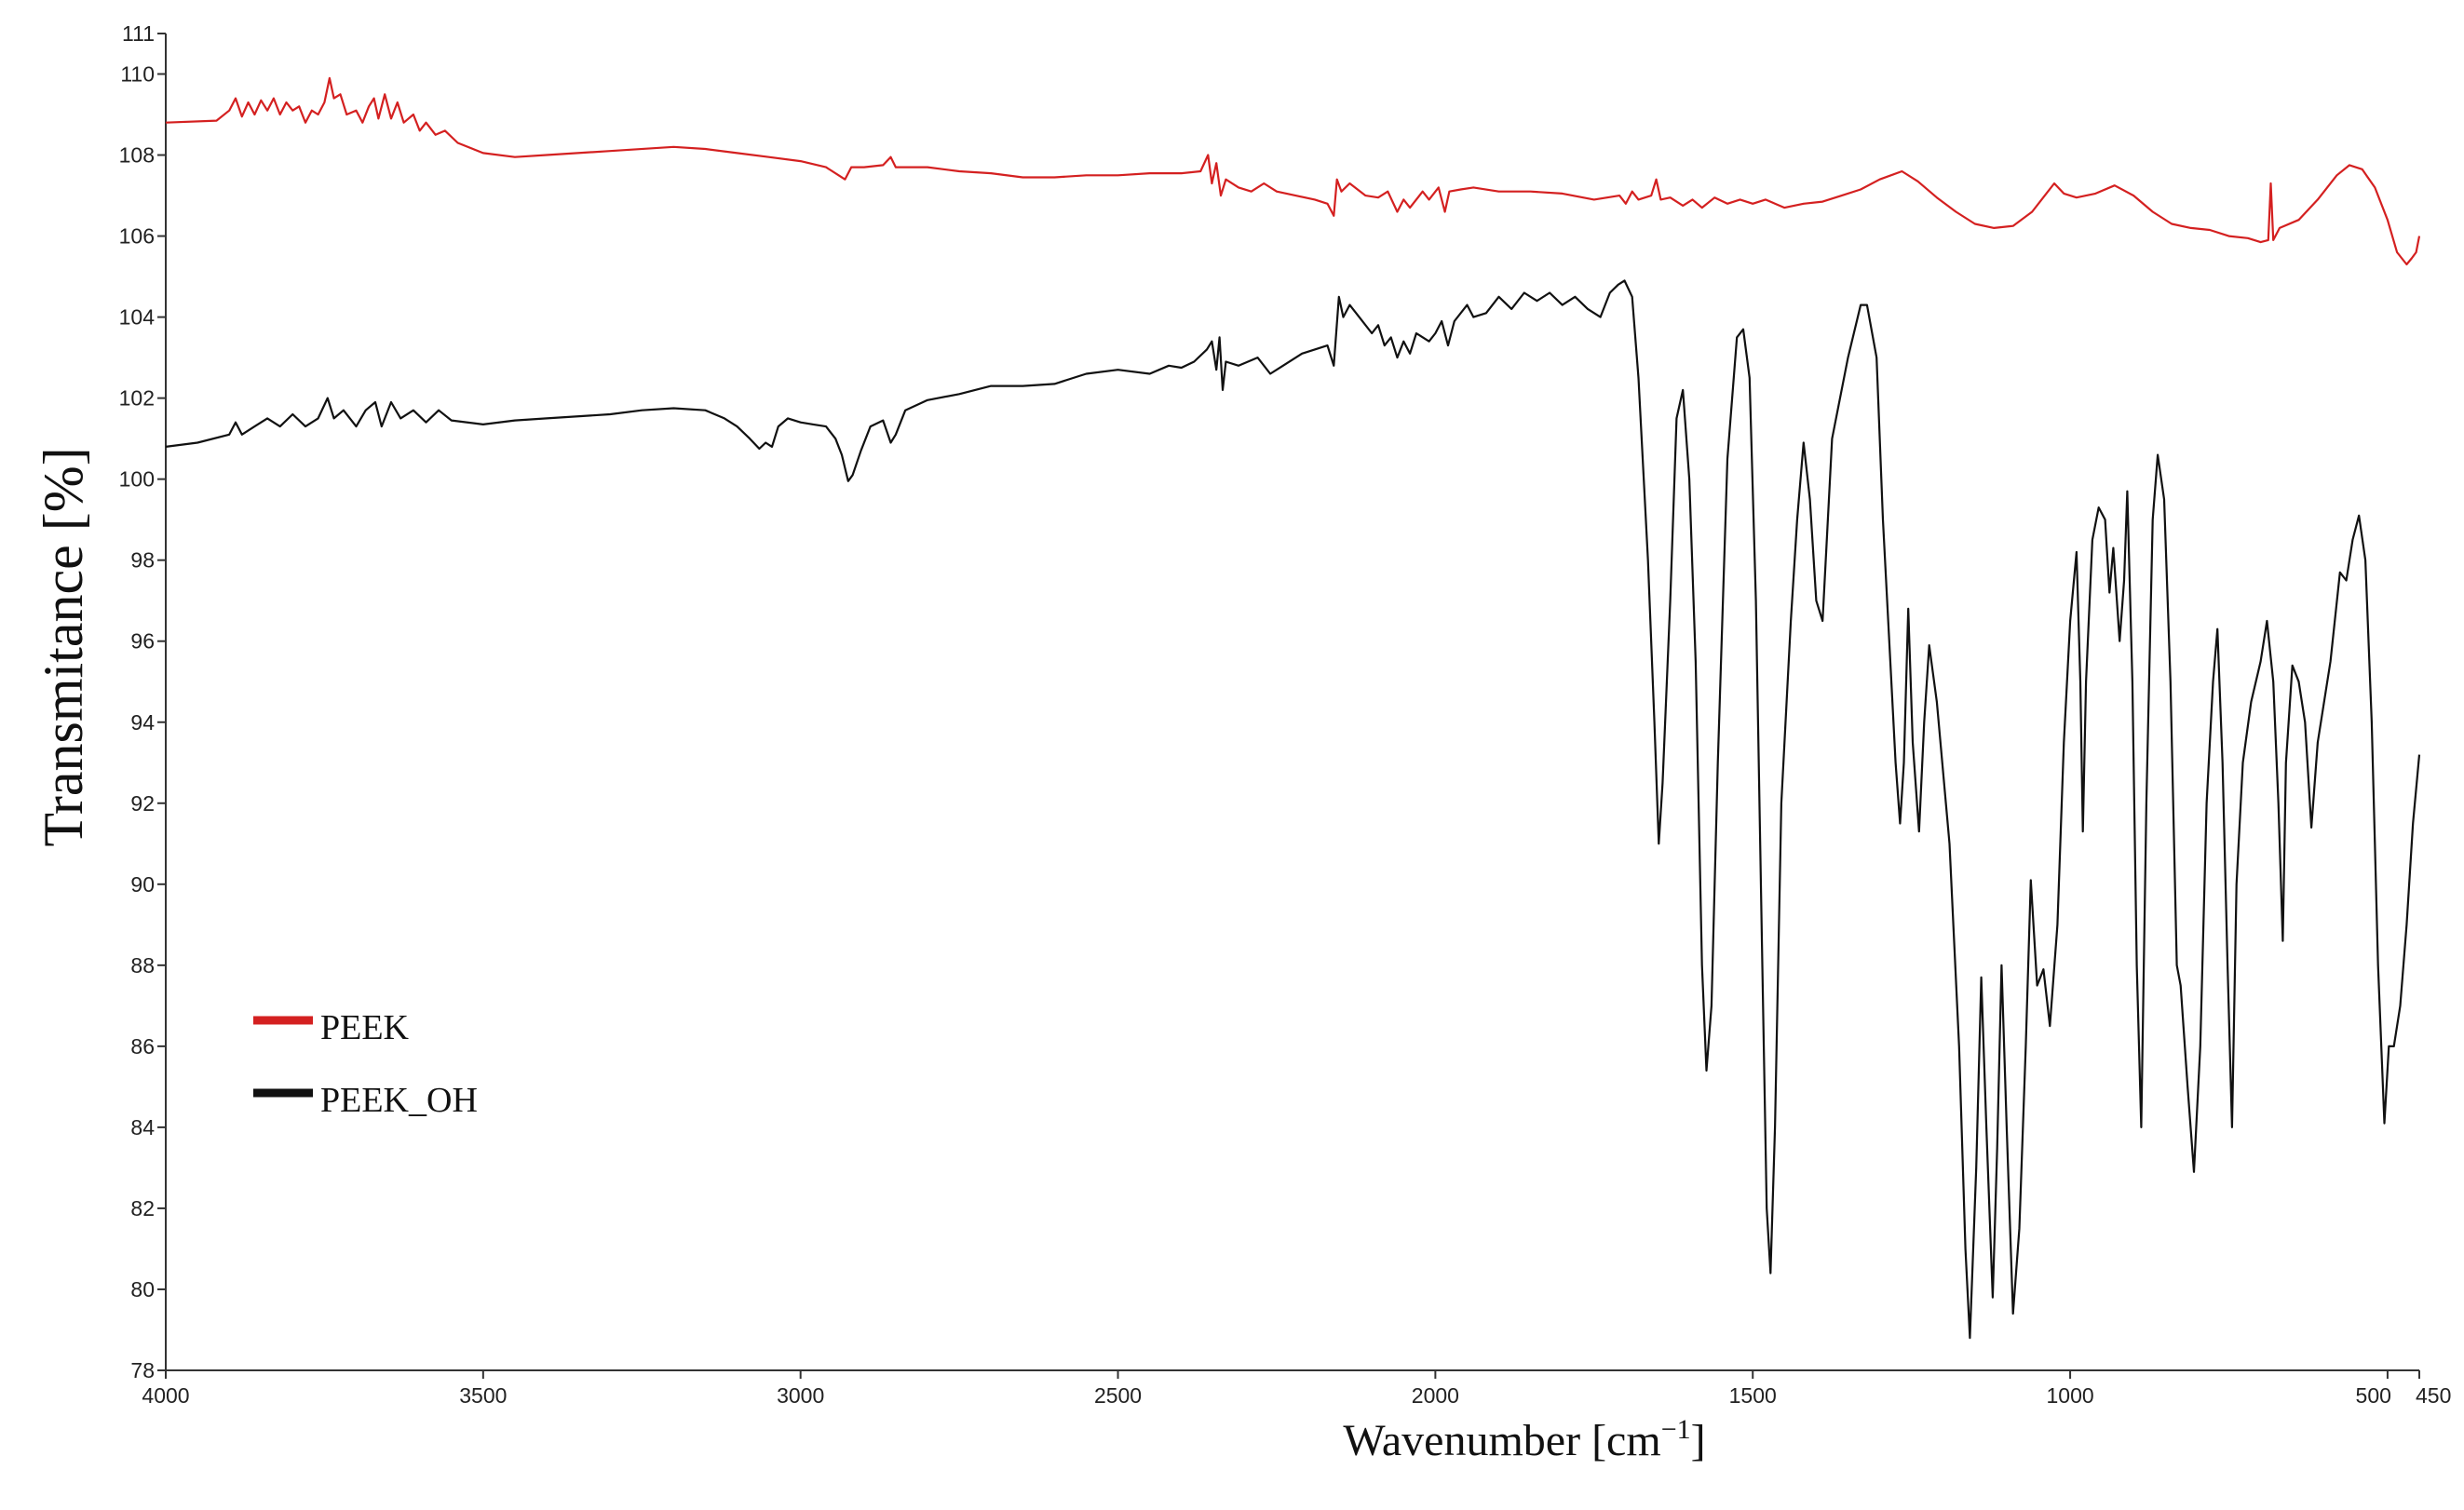 This screenshot has height=1510, width=2464. Describe the element at coordinates (138, 33) in the screenshot. I see `y-tick-label: 111` at that location.